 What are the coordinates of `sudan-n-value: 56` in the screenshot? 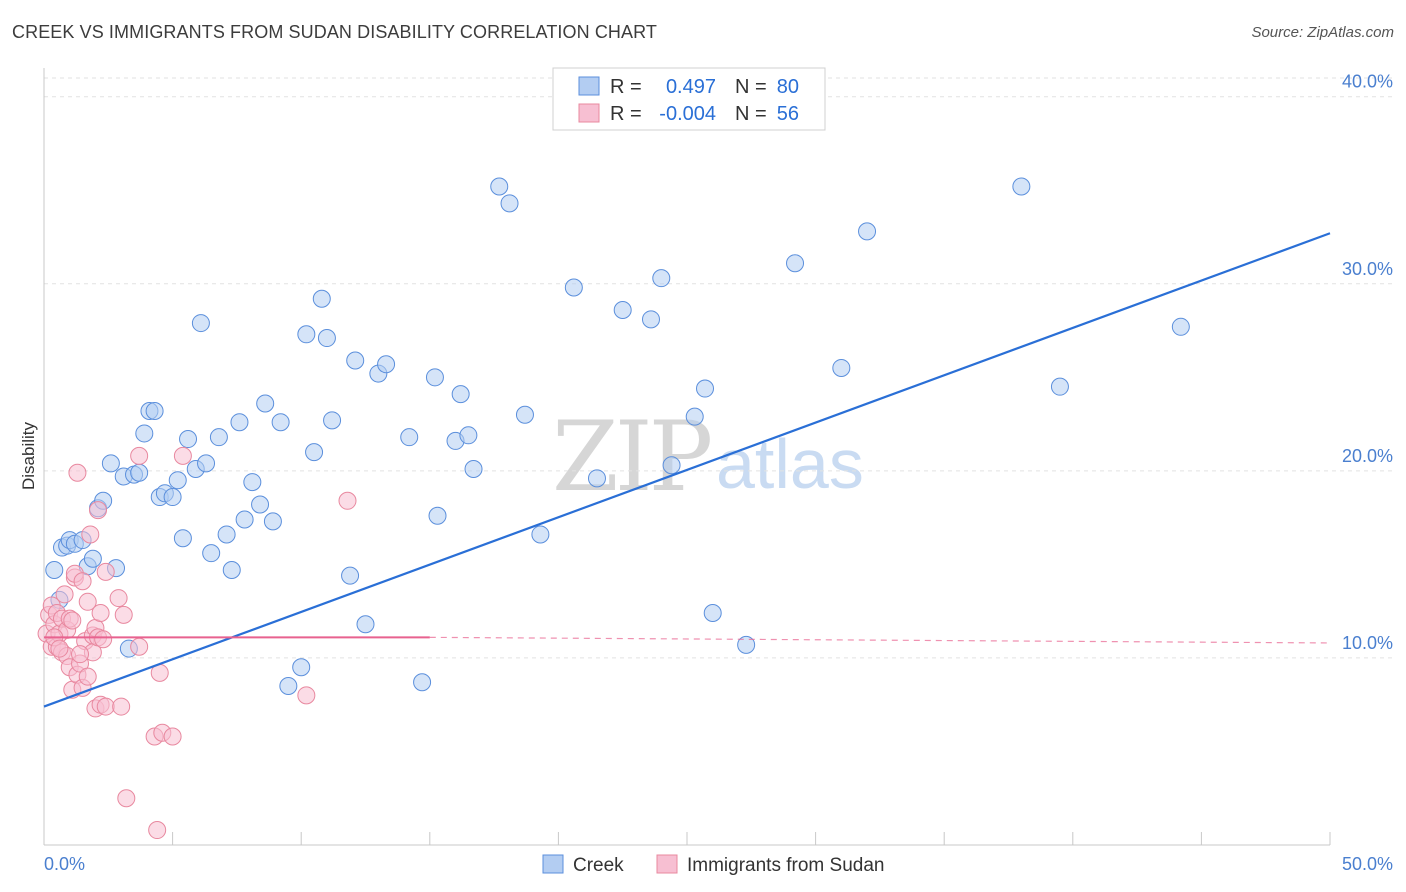 It's located at (788, 114).